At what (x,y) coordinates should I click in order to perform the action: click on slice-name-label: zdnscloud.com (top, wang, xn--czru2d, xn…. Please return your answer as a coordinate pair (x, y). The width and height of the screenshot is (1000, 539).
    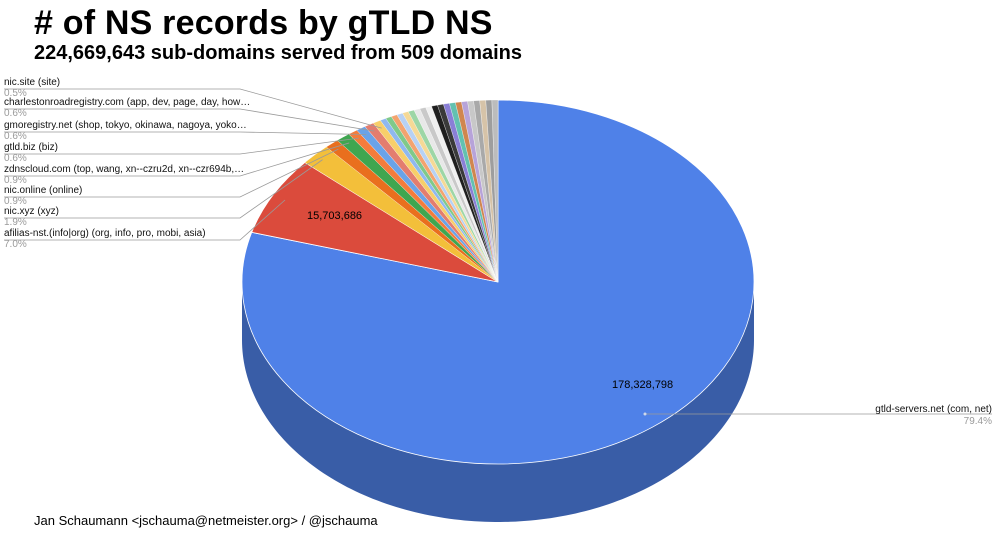
    Looking at the image, I should click on (124, 169).